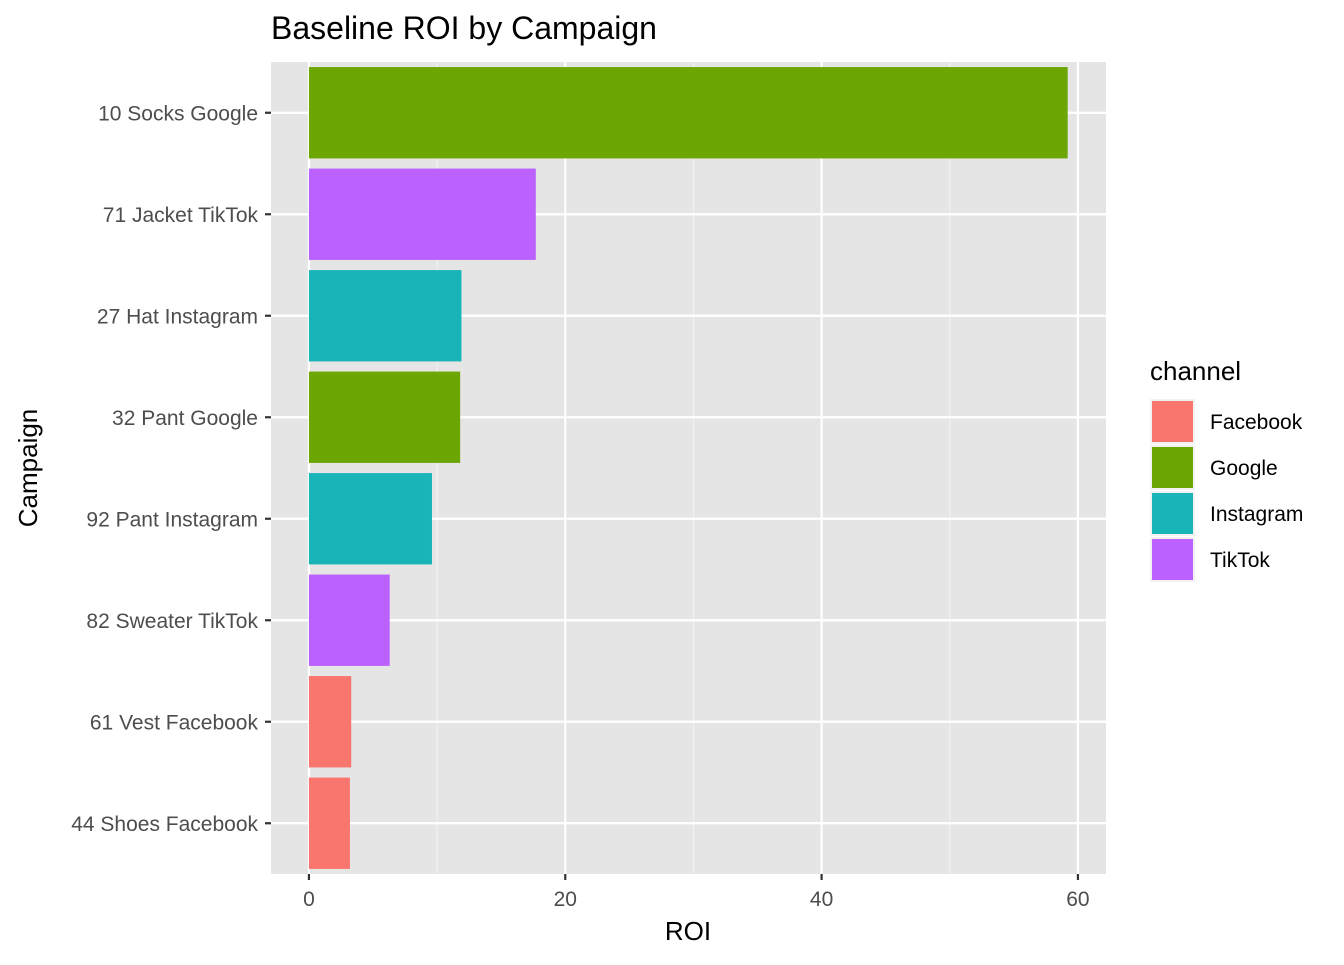 The image size is (1344, 965). What do you see at coordinates (1240, 560) in the screenshot?
I see `legend-label: TikTok` at bounding box center [1240, 560].